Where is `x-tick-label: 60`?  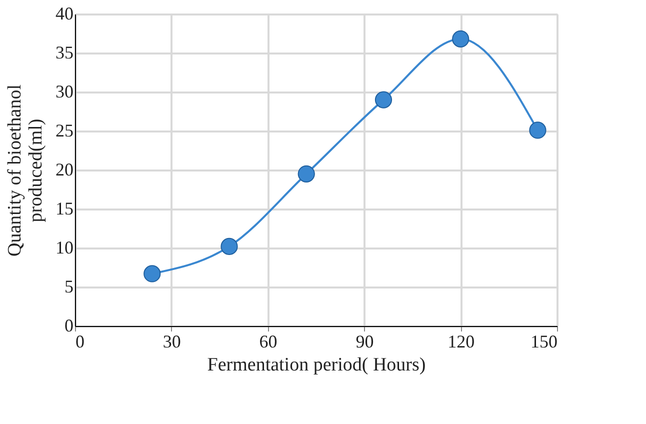 x-tick-label: 60 is located at coordinates (268, 342).